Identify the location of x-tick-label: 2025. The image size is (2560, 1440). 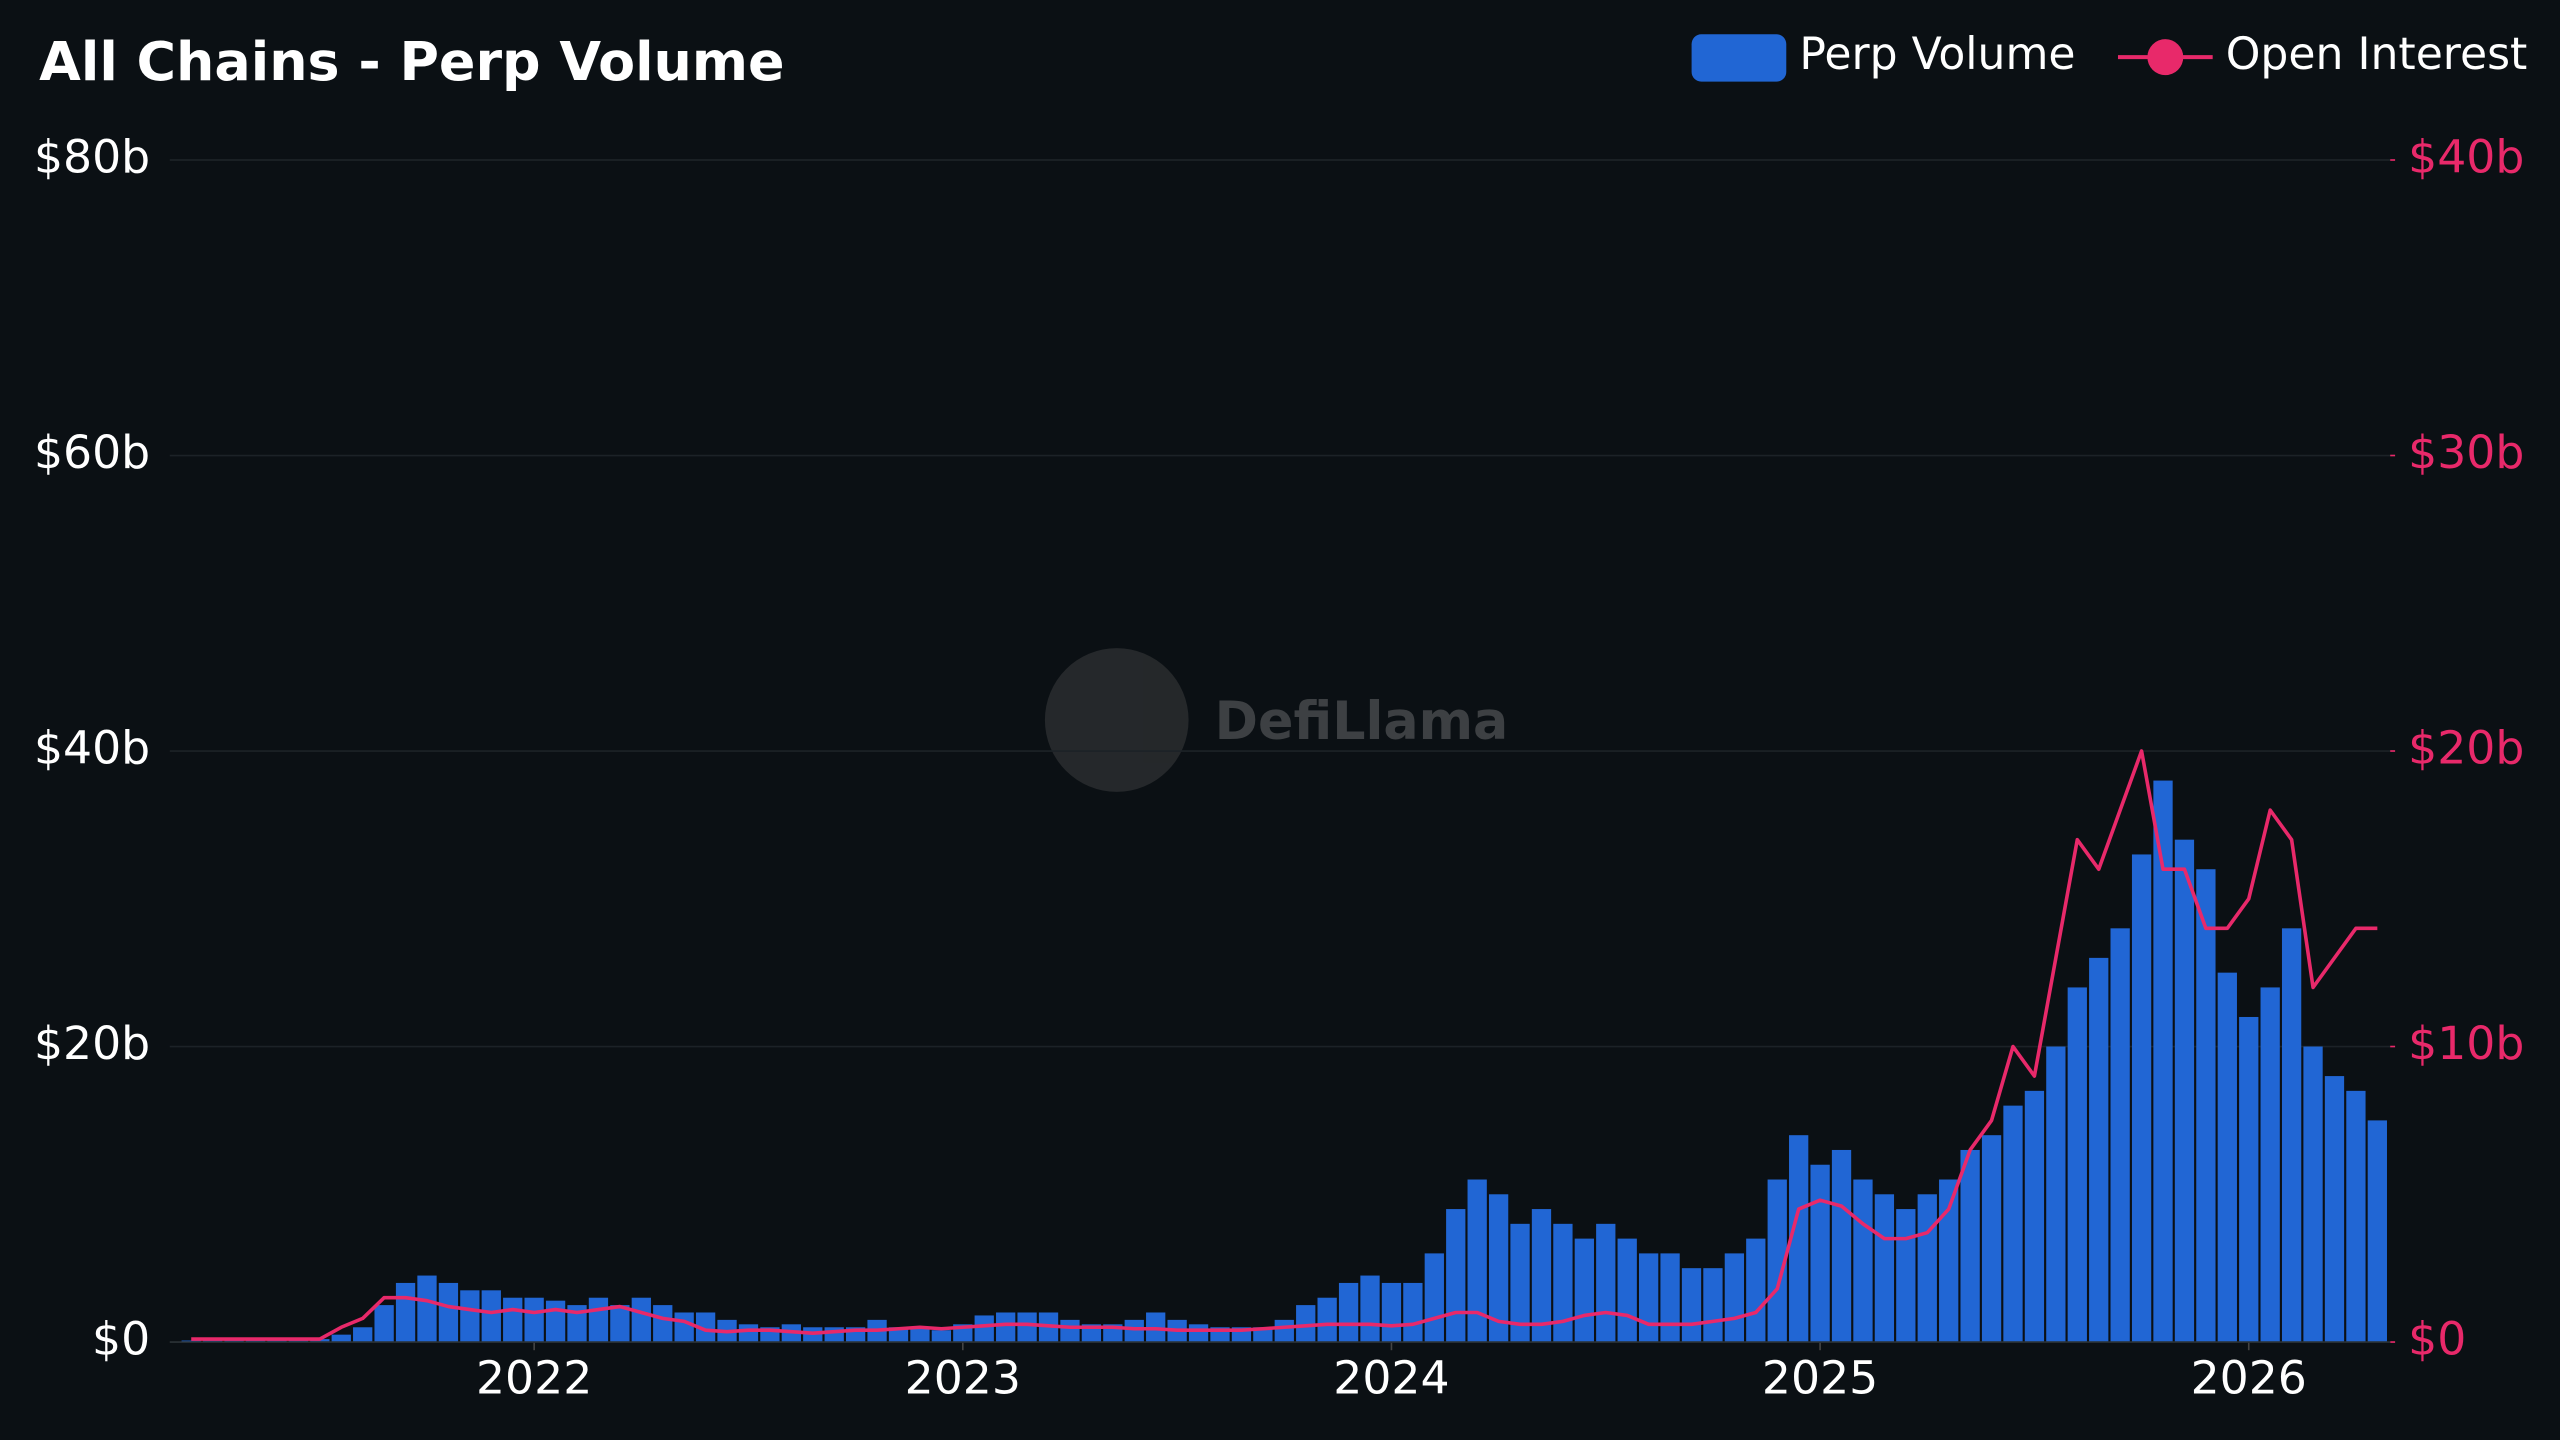
(1820, 1378).